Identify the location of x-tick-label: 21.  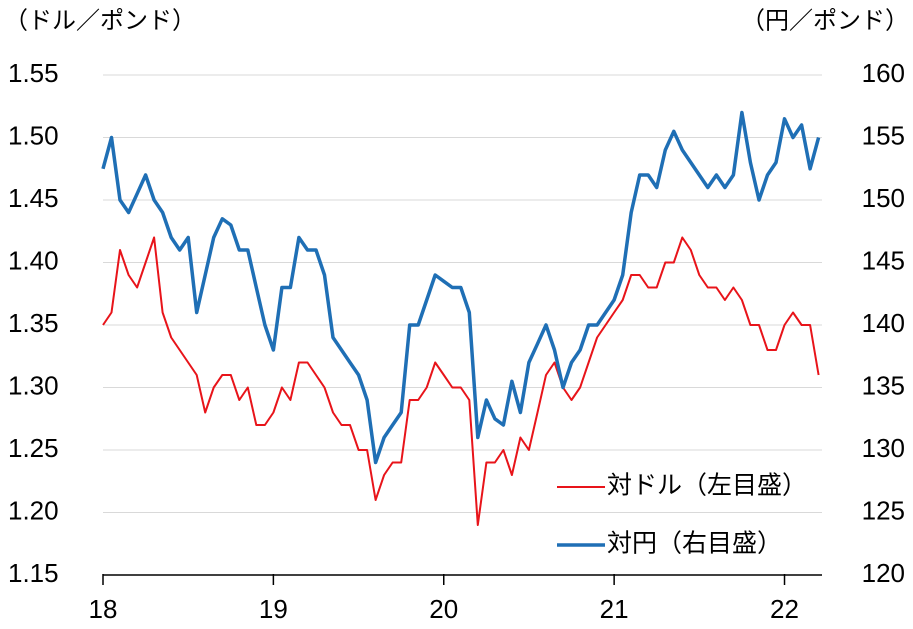
(614, 609).